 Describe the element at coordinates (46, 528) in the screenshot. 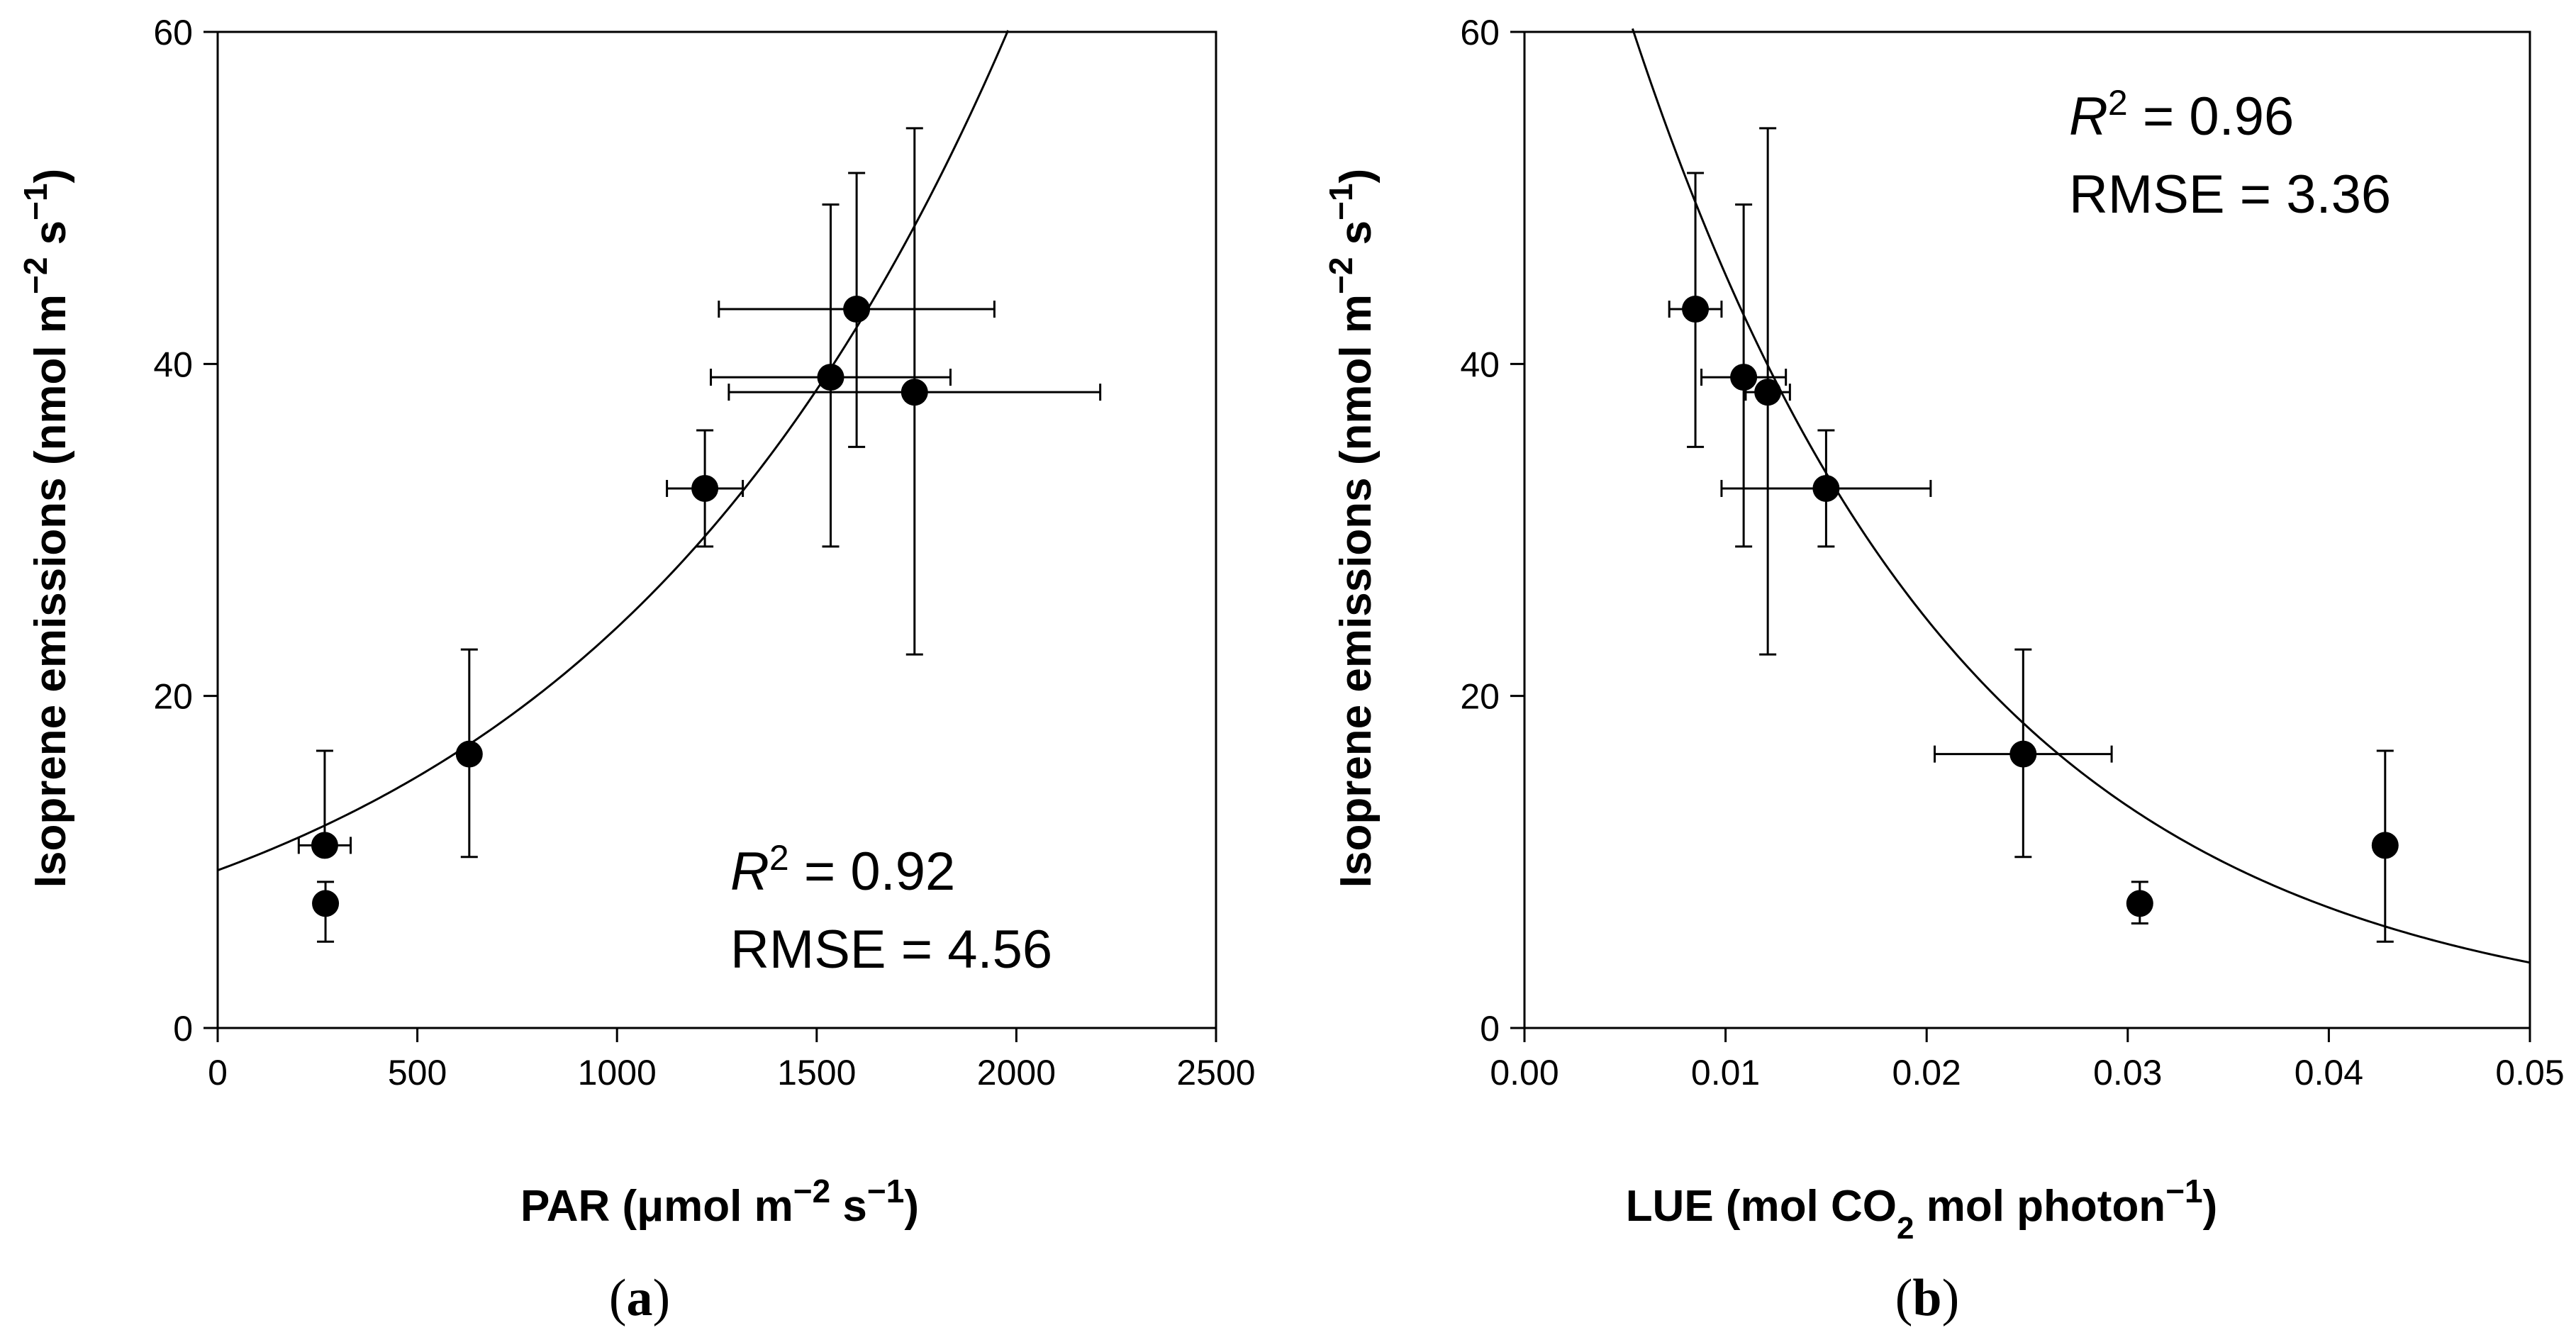

I see `panel-a-y-axis-label: Isoprene emissions (nmol m−2 s−1)` at that location.